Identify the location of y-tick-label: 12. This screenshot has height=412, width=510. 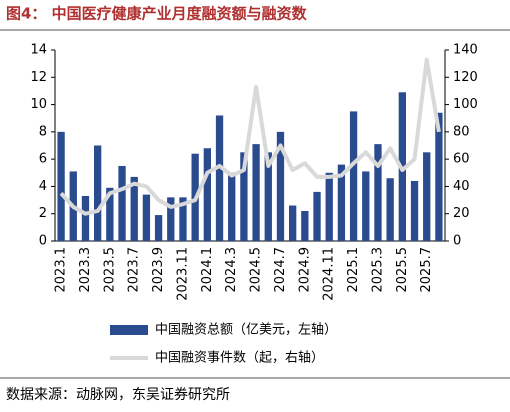
(38, 77).